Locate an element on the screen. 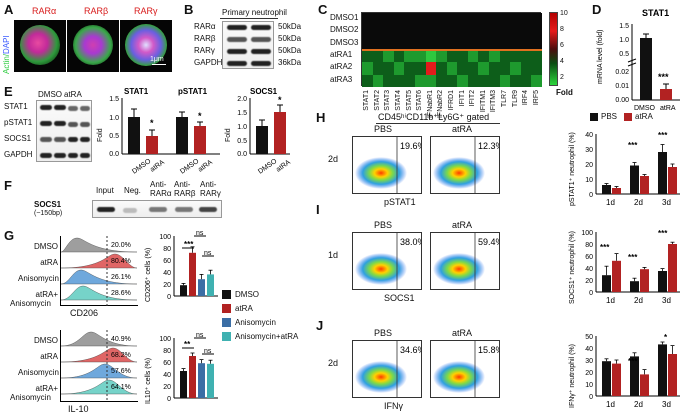 The height and width of the screenshot is (418, 685). chart-ytick: 20 is located at coordinates (589, 373).